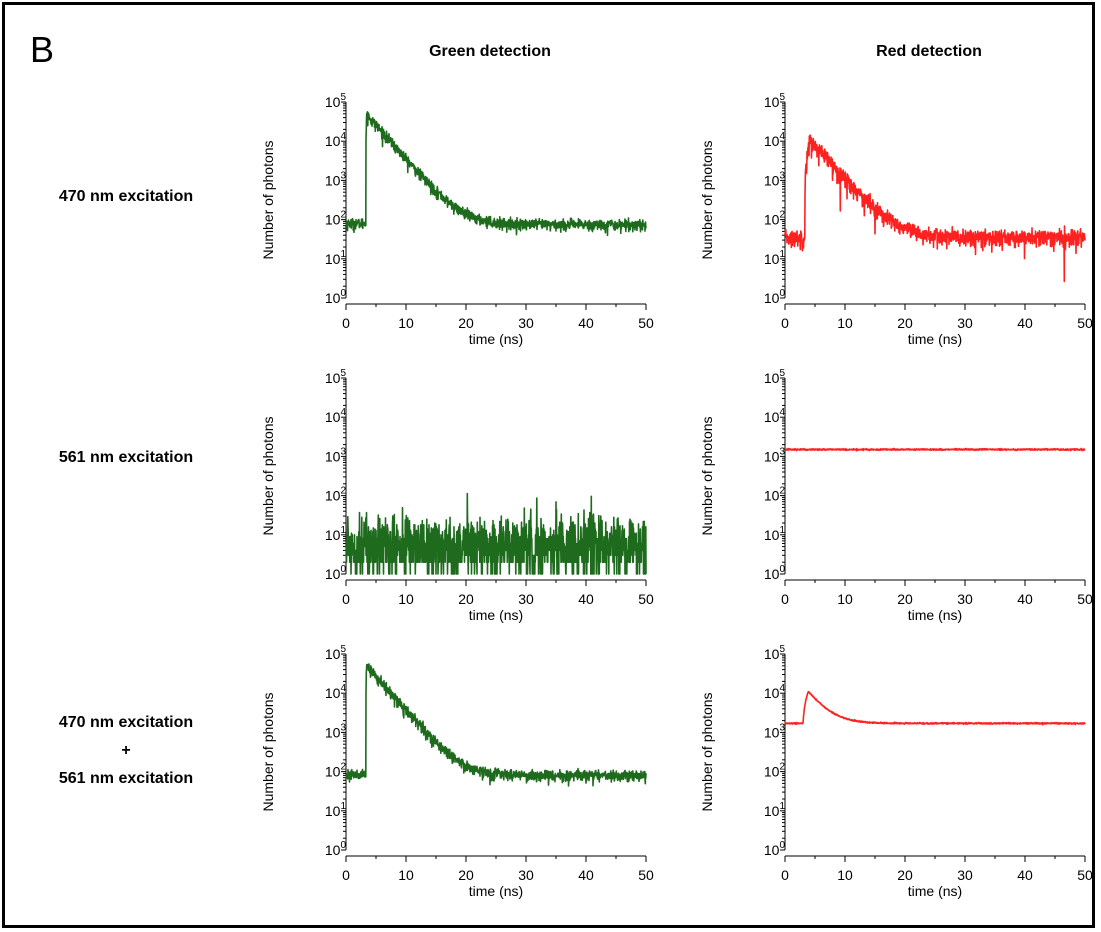 The image size is (1101, 932). I want to click on row-header-2-0: 470 nm excitation, so click(126, 722).